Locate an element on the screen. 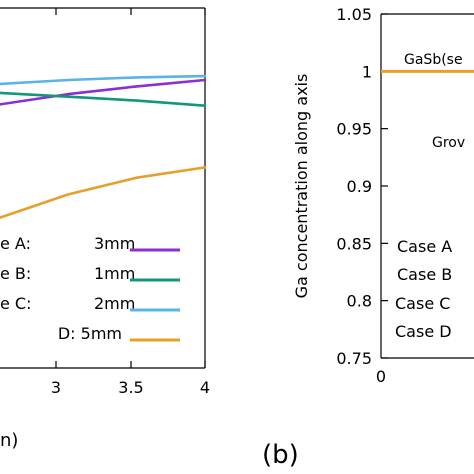 This screenshot has width=474, height=474. left-x-tick-label: 4 is located at coordinates (205, 387).